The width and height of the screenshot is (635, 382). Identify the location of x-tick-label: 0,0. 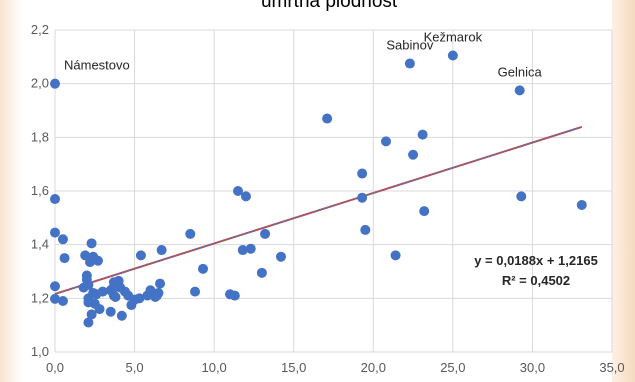
(55, 367).